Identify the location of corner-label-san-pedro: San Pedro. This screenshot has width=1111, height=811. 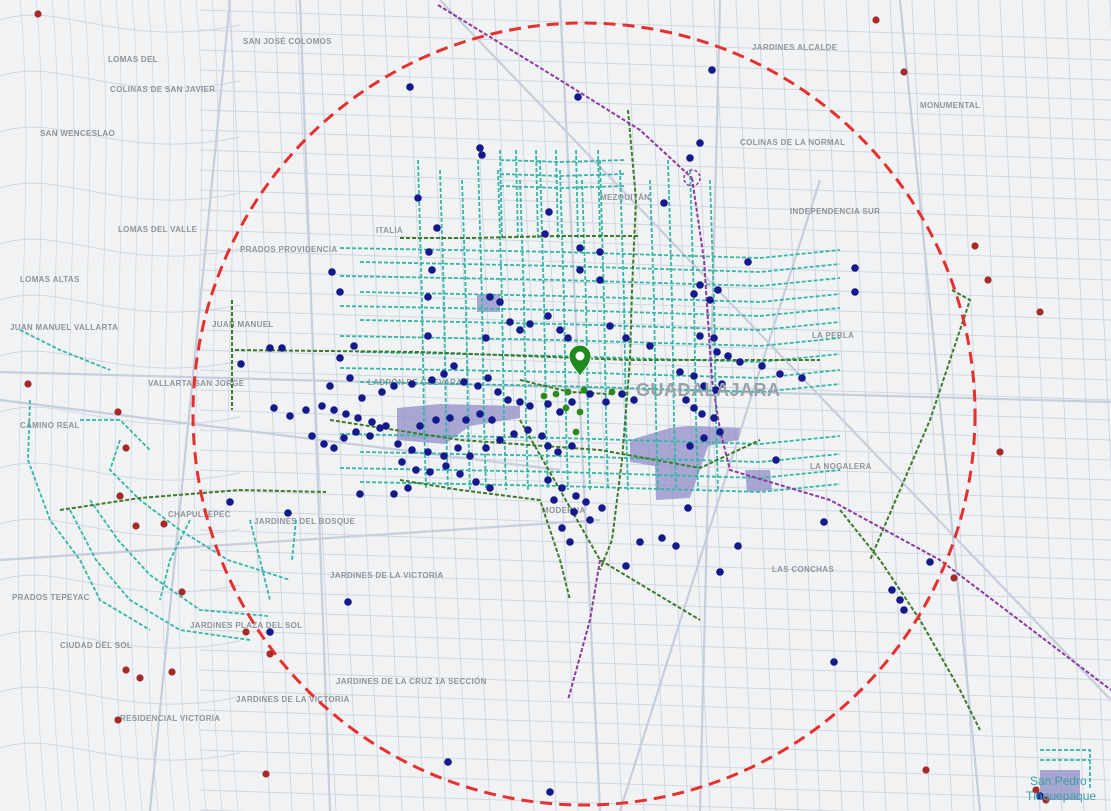
(1058, 781).